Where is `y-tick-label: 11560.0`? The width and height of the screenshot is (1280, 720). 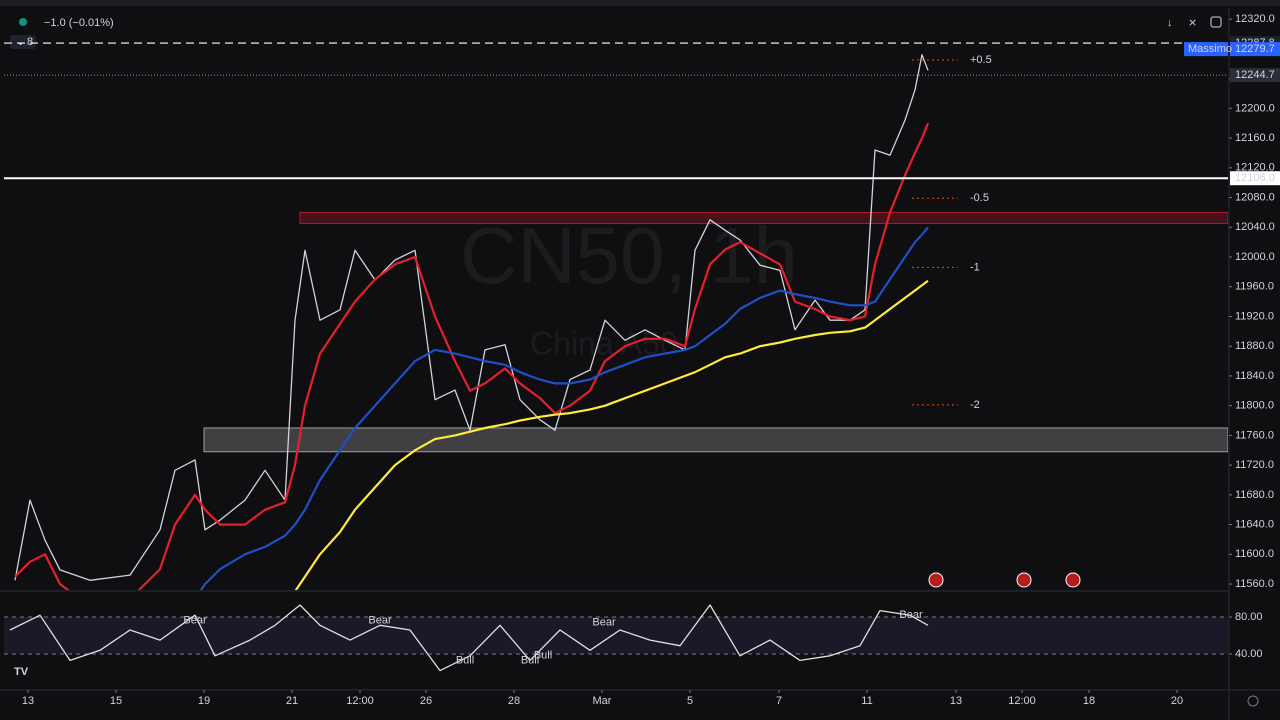 y-tick-label: 11560.0 is located at coordinates (1254, 584).